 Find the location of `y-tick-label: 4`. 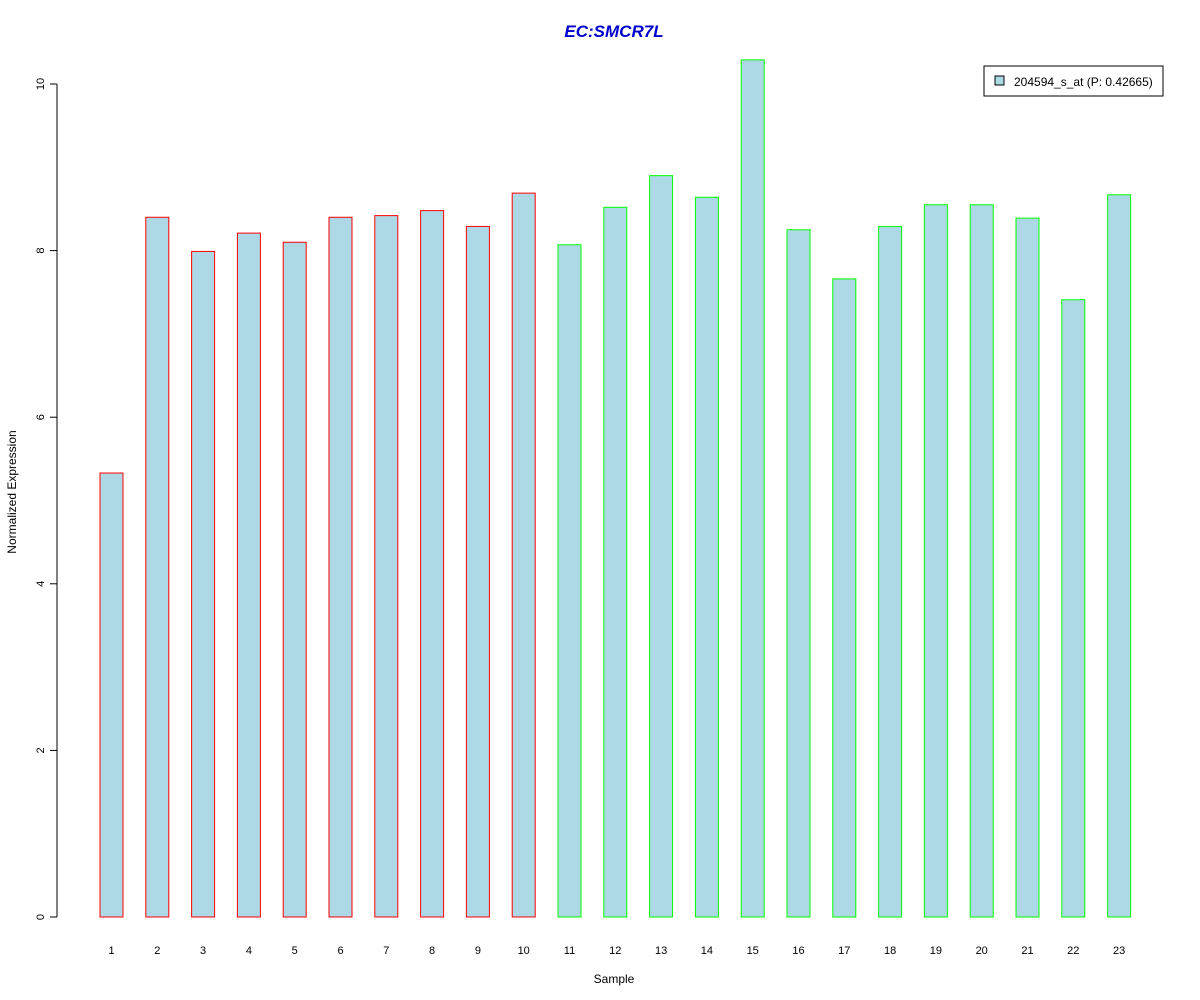

y-tick-label: 4 is located at coordinates (41, 584).